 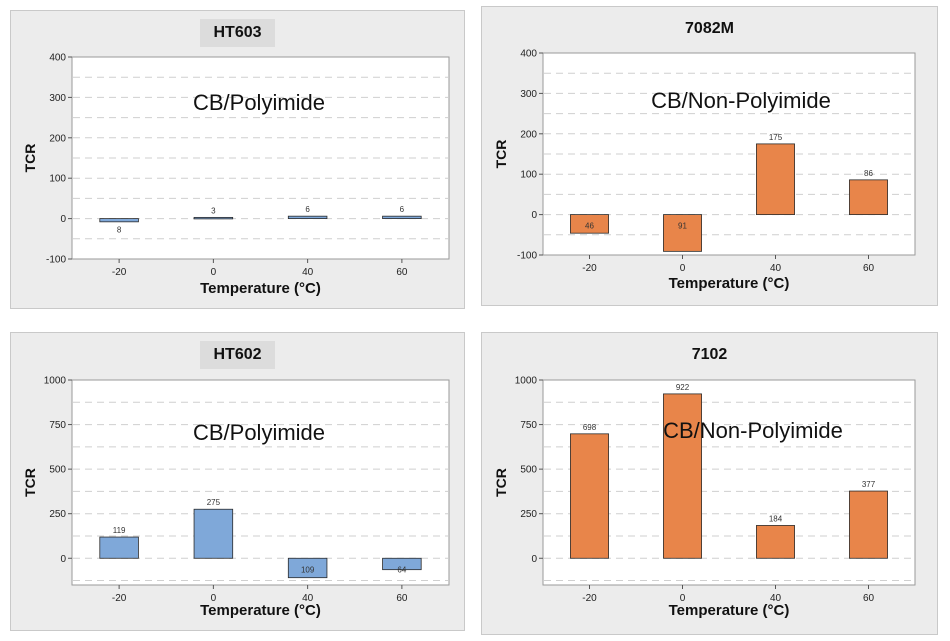 I want to click on data-label: 3, so click(x=213, y=210).